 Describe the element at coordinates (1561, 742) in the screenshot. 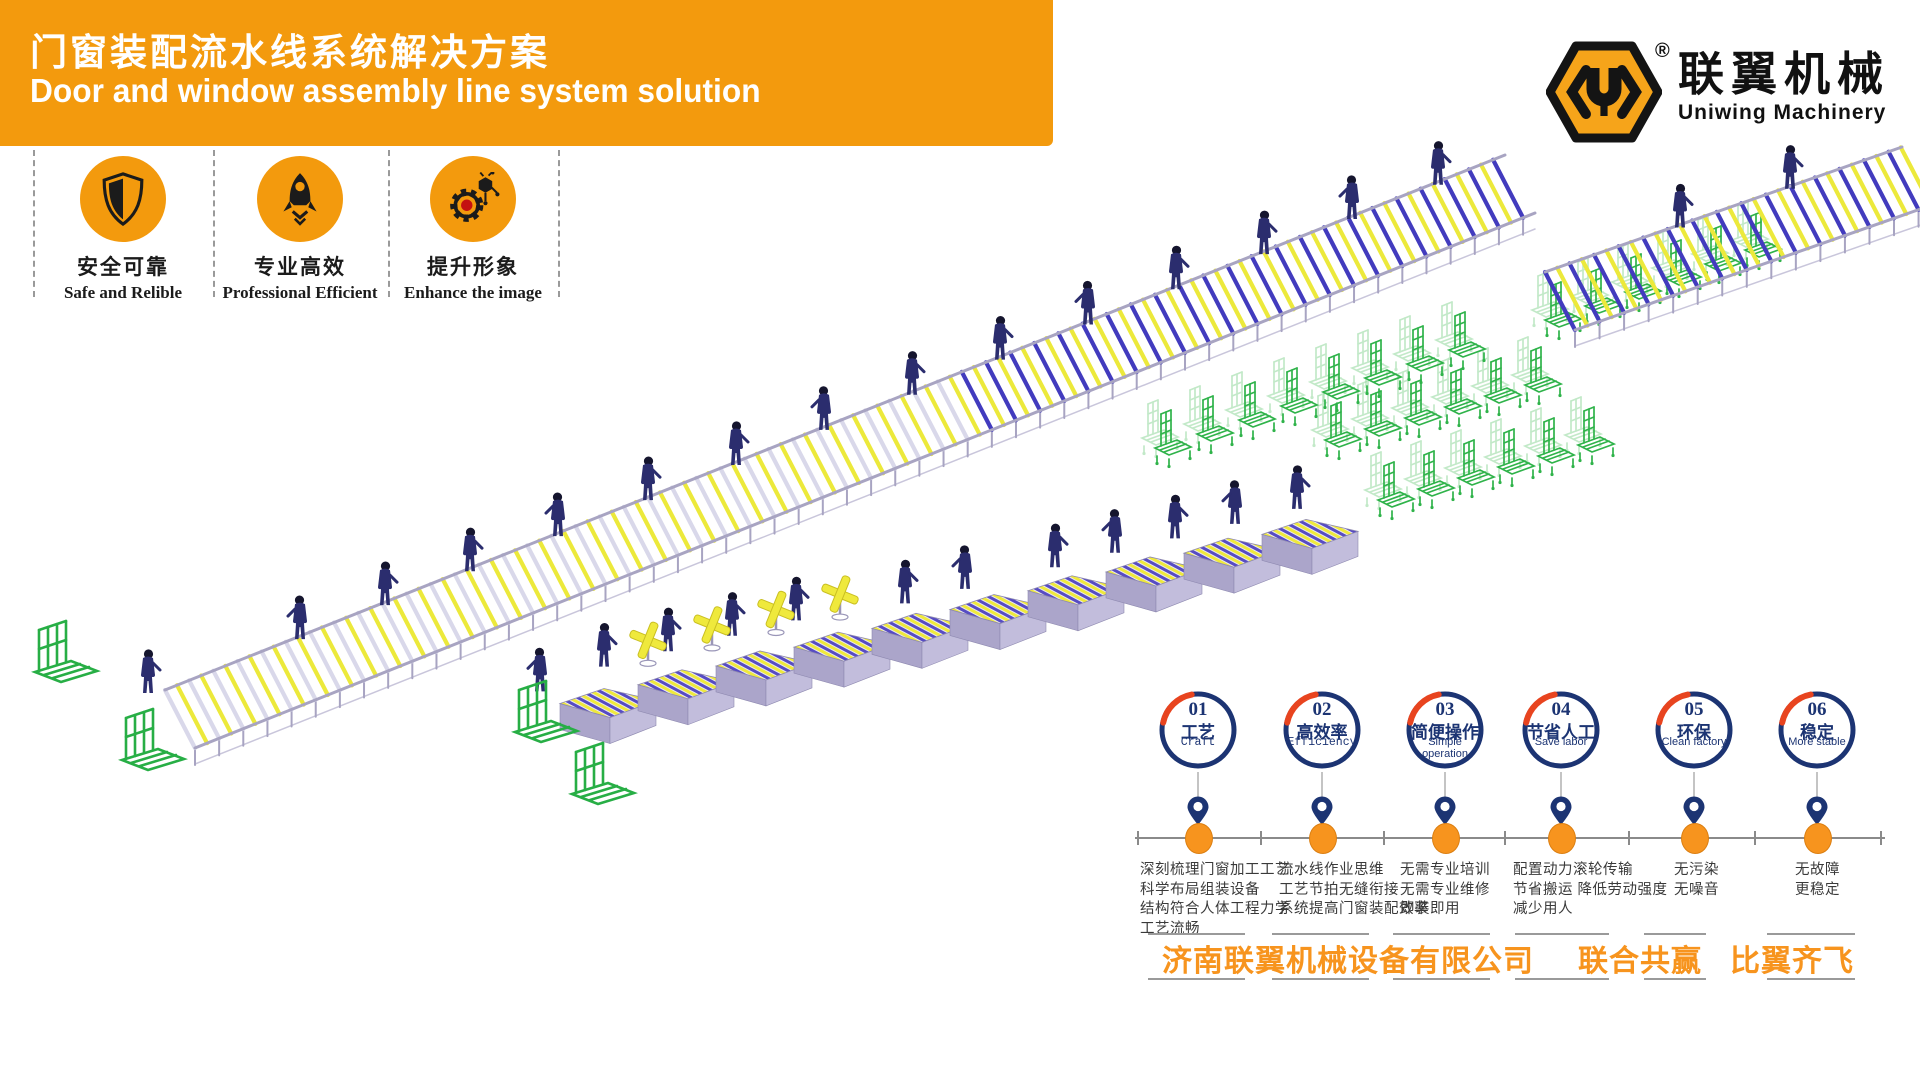

I see `benefit-label-en: Save labor` at that location.